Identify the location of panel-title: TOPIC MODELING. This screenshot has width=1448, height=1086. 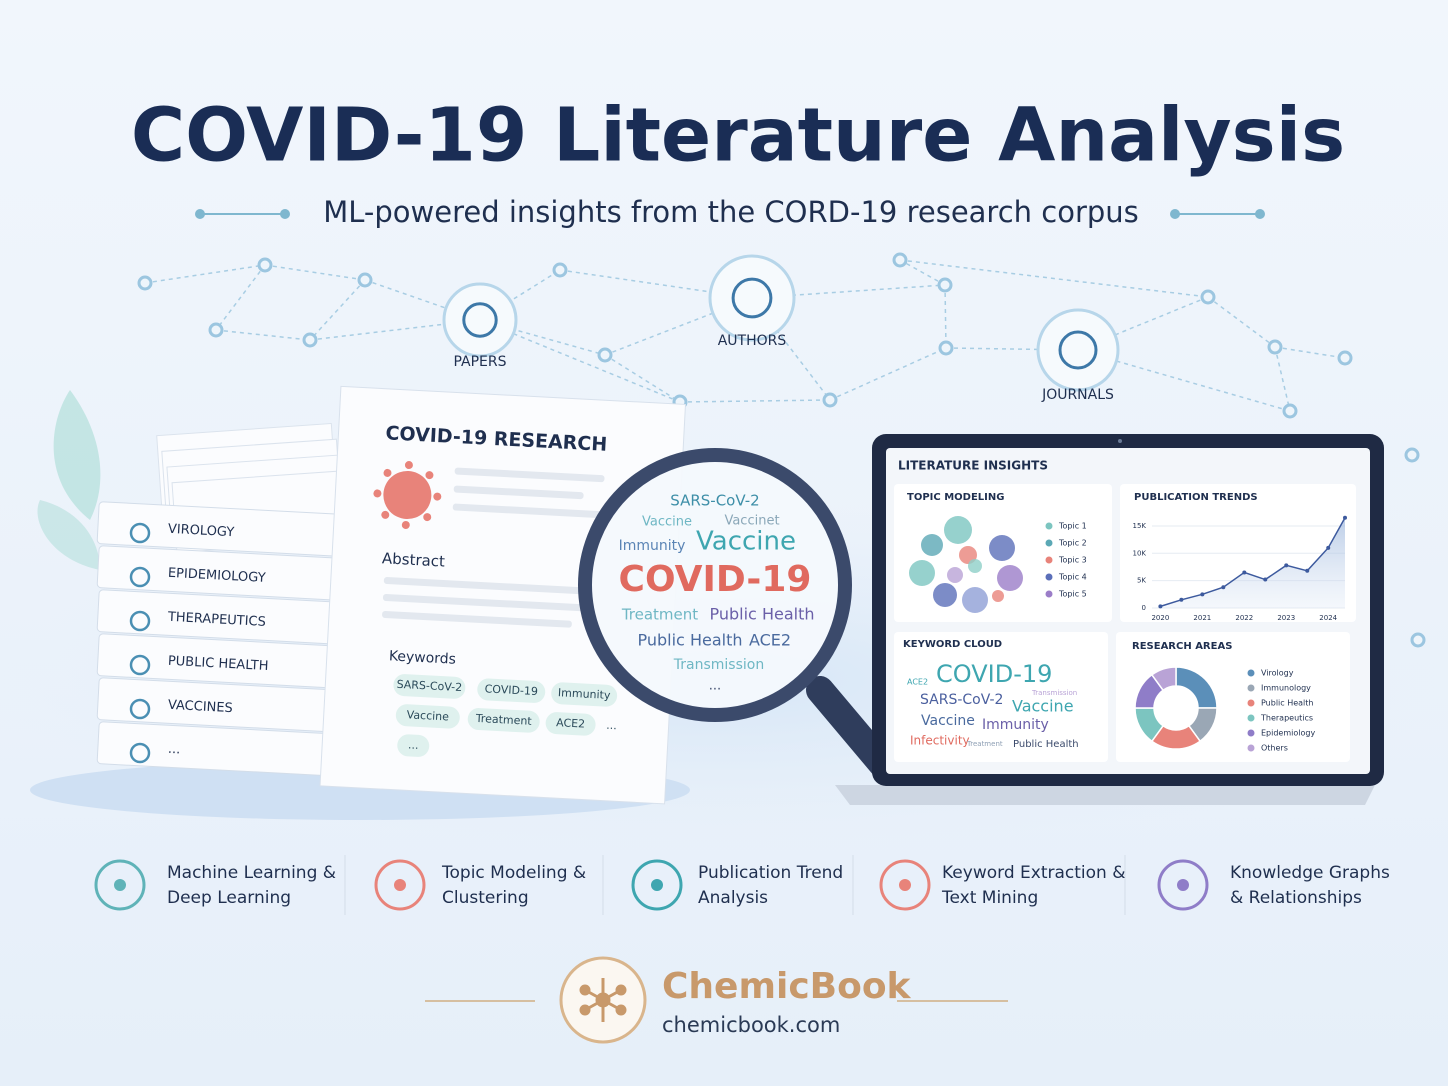
(955, 497).